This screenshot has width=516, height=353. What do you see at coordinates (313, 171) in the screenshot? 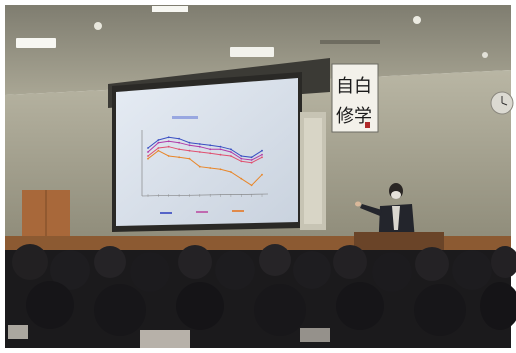
I see `pillar-panel` at bounding box center [313, 171].